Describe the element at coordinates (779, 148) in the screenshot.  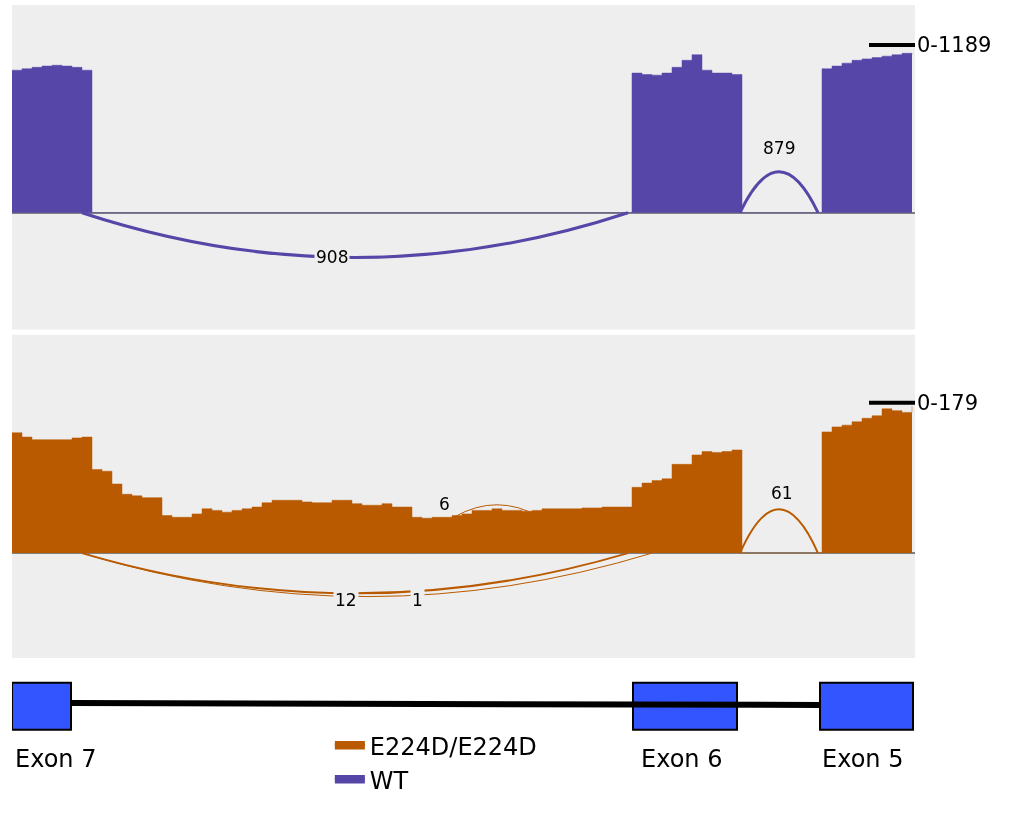
I see `annotation: 879` at that location.